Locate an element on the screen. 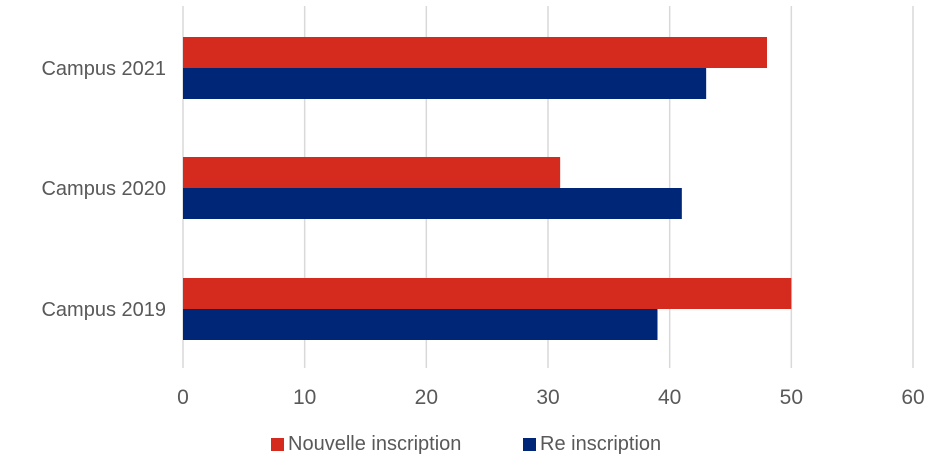 The image size is (931, 471). x-tick-label: 10 is located at coordinates (304, 397).